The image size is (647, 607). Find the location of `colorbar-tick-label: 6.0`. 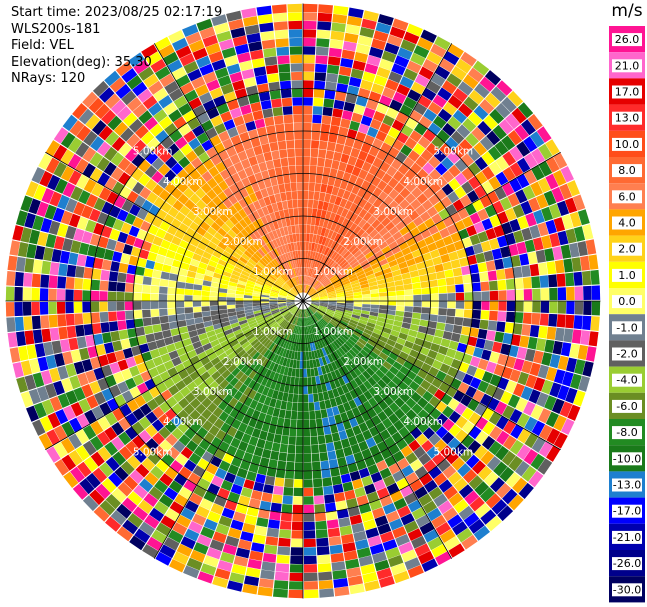

colorbar-tick-label: 6.0 is located at coordinates (627, 196).